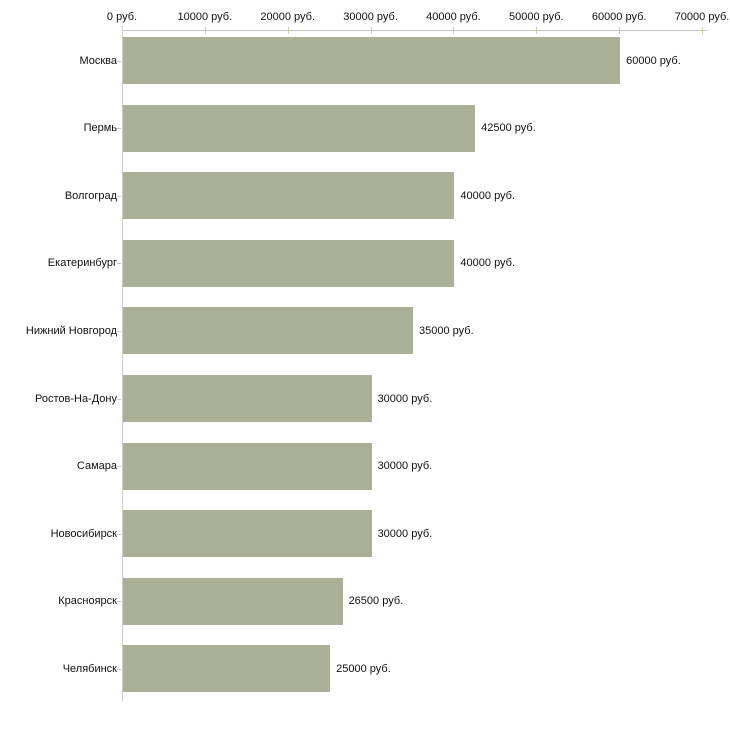 The height and width of the screenshot is (730, 730). What do you see at coordinates (376, 601) in the screenshot?
I see `value-label: 26500 руб.` at bounding box center [376, 601].